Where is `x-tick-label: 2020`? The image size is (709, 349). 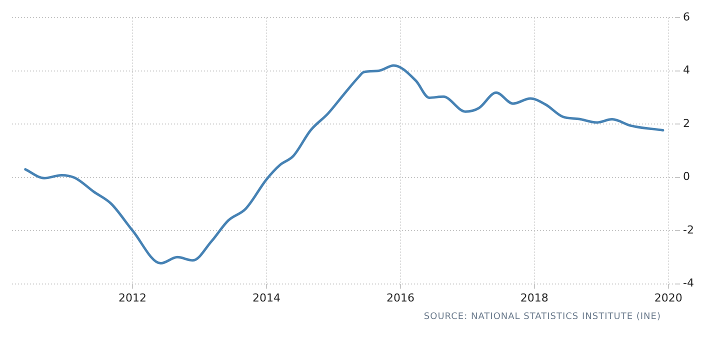 x-tick-label: 2020 is located at coordinates (668, 297).